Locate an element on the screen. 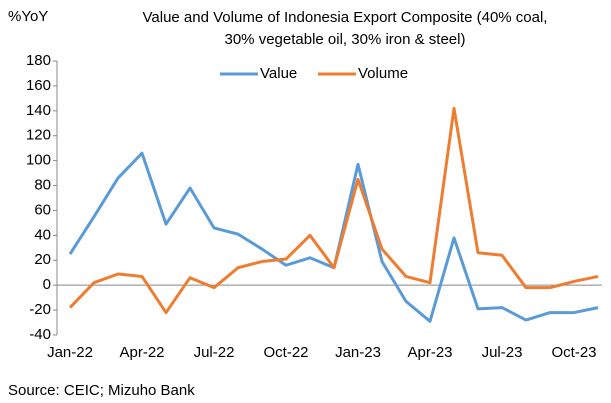 This screenshot has height=403, width=611. y-tick-label: 20 is located at coordinates (42, 259).